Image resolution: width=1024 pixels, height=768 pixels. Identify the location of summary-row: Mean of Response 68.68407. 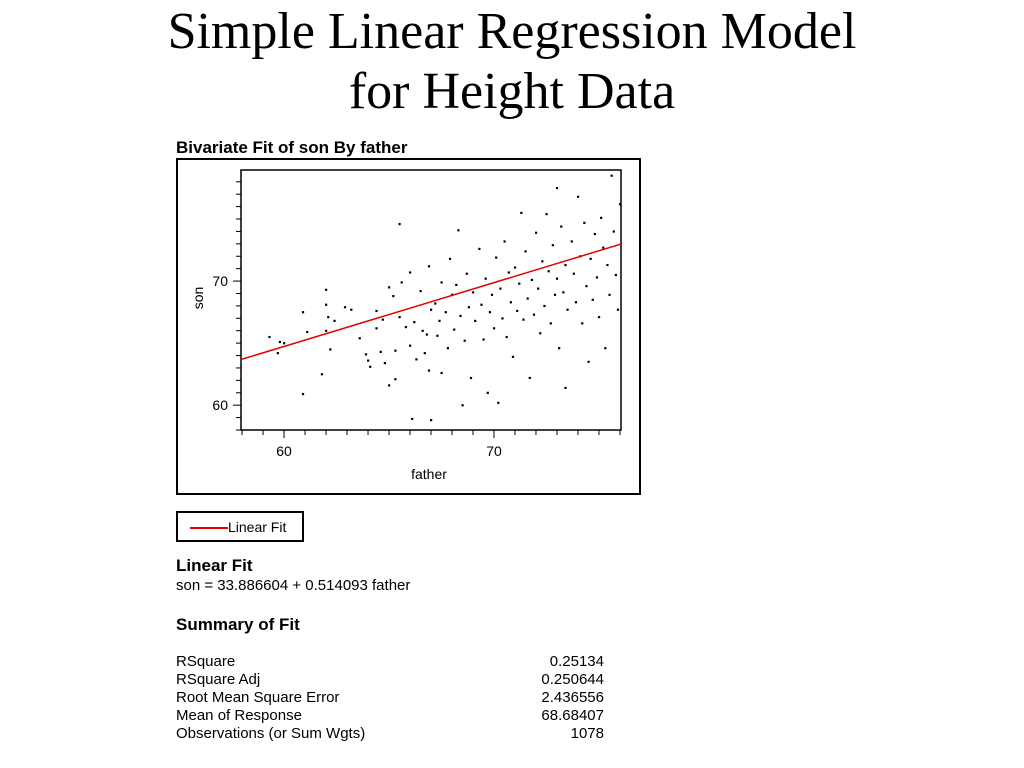
(390, 716).